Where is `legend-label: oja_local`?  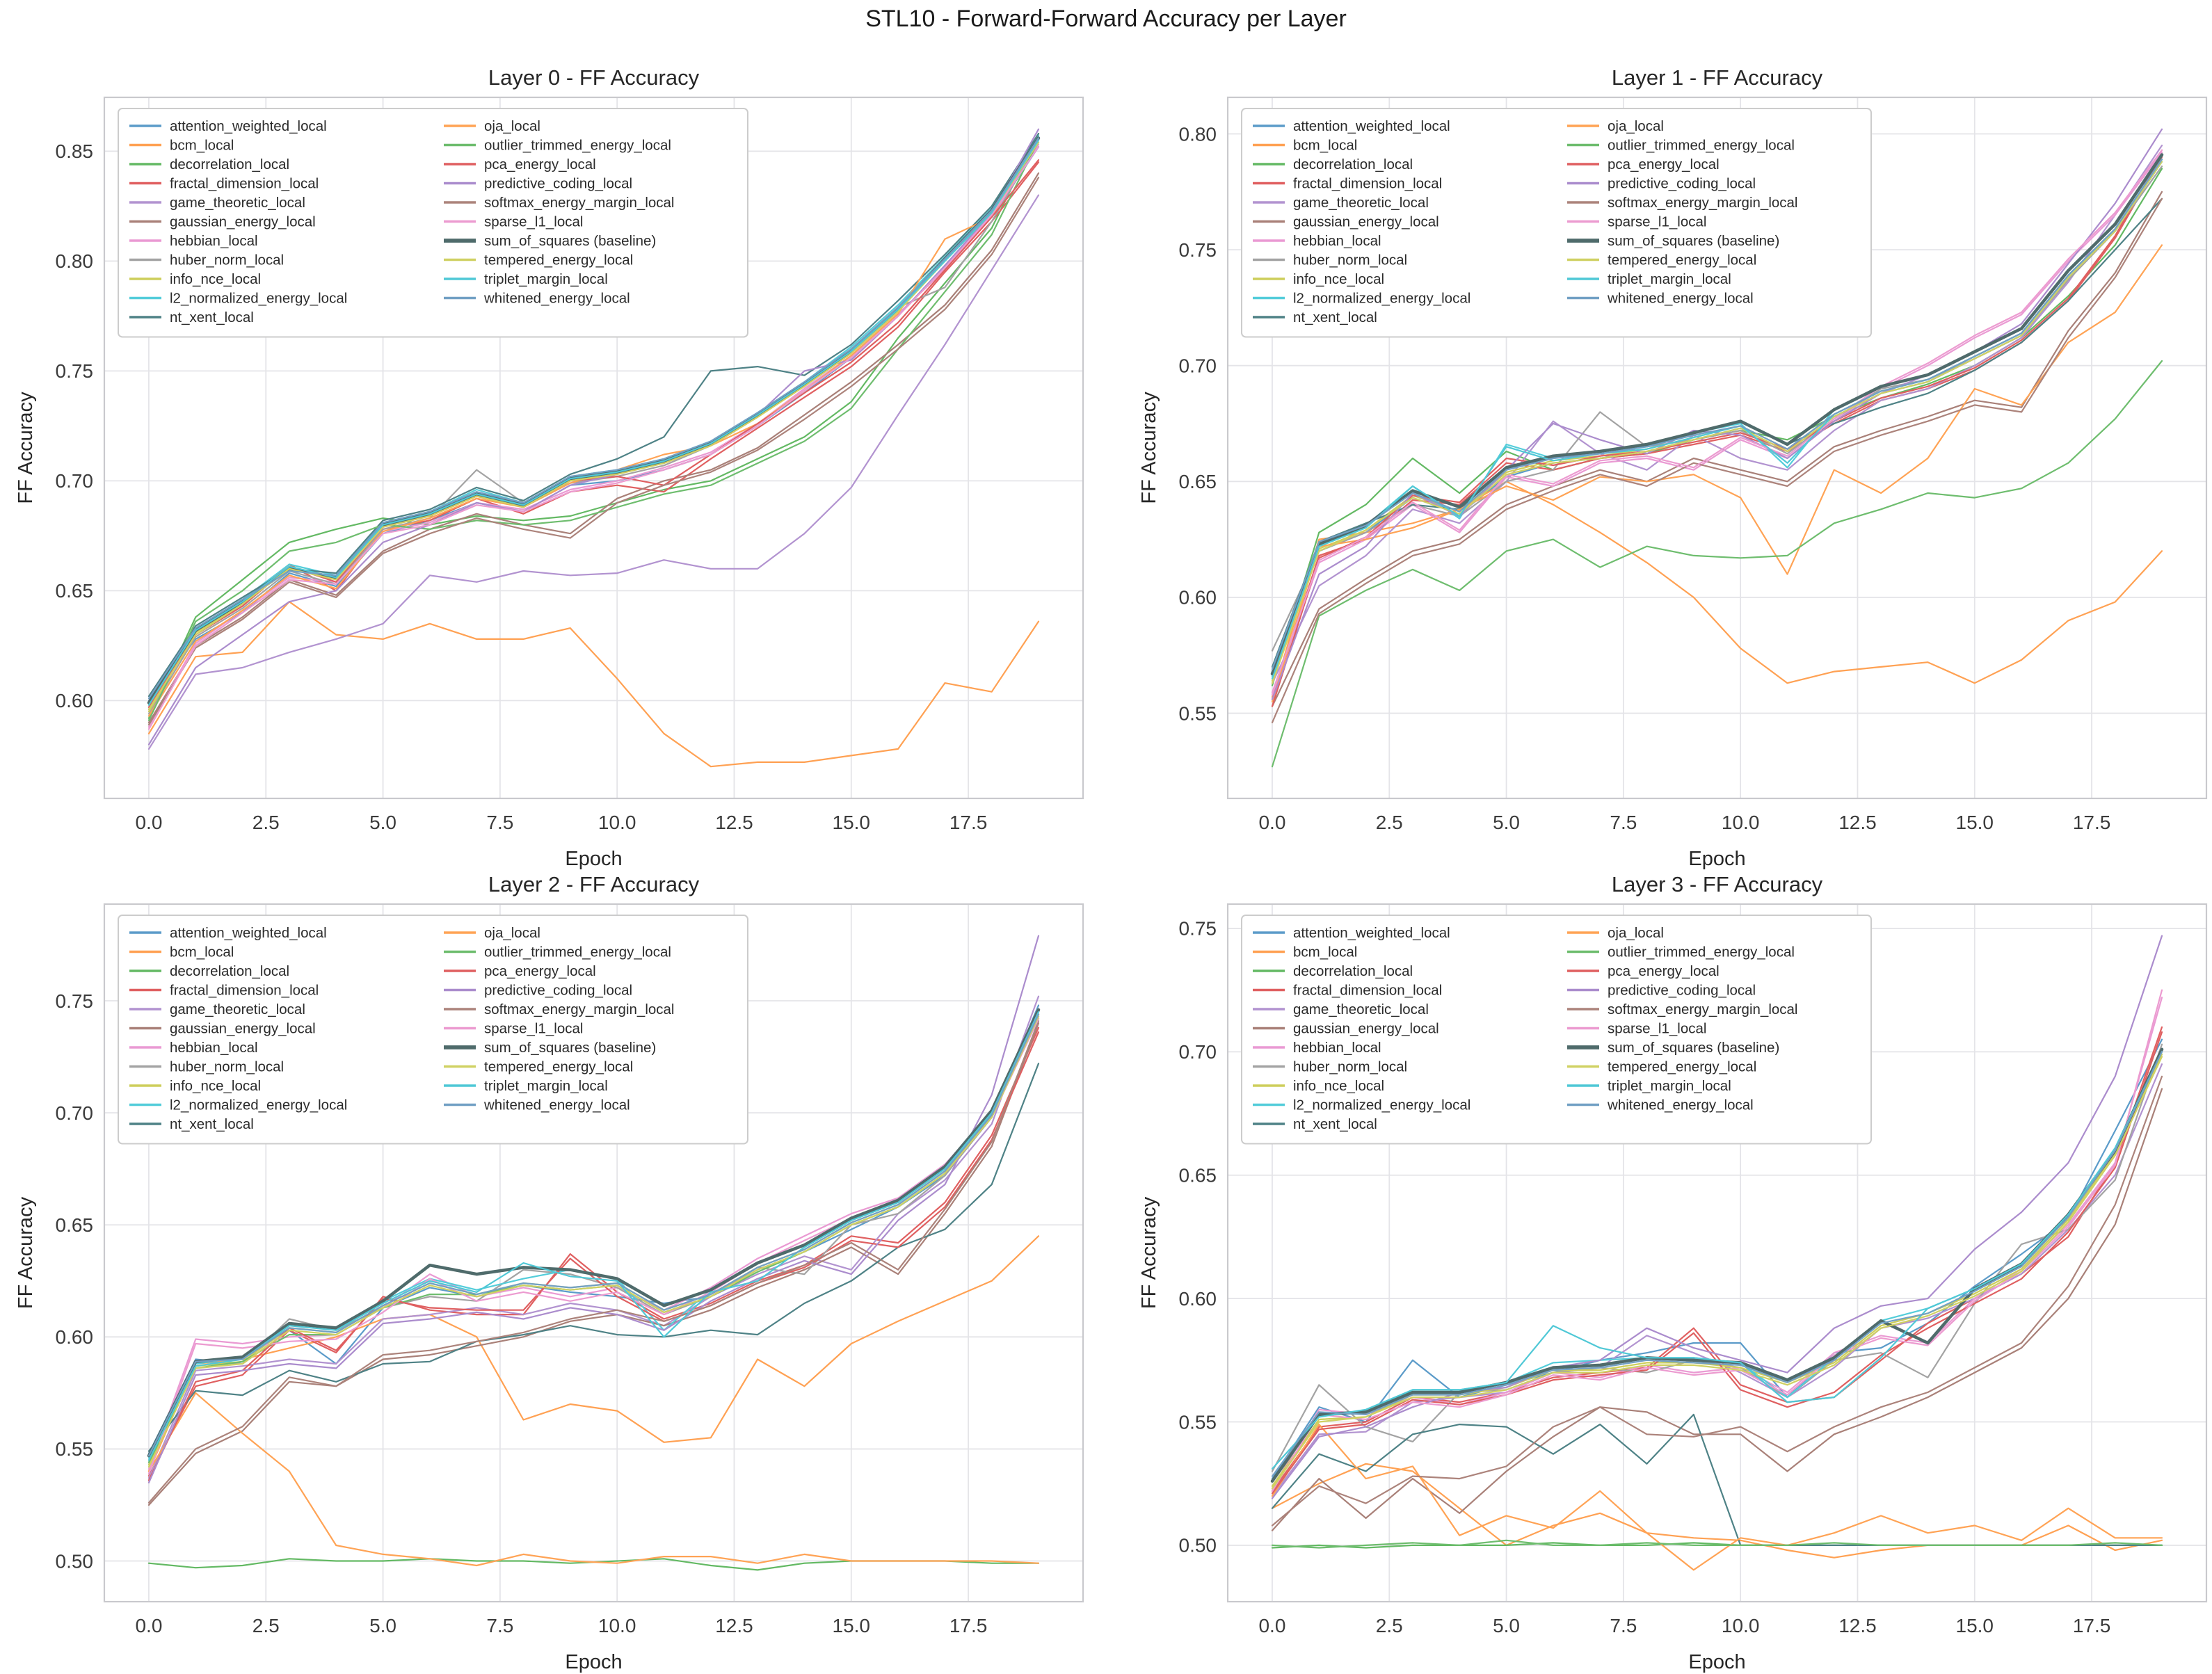 legend-label: oja_local is located at coordinates (512, 933).